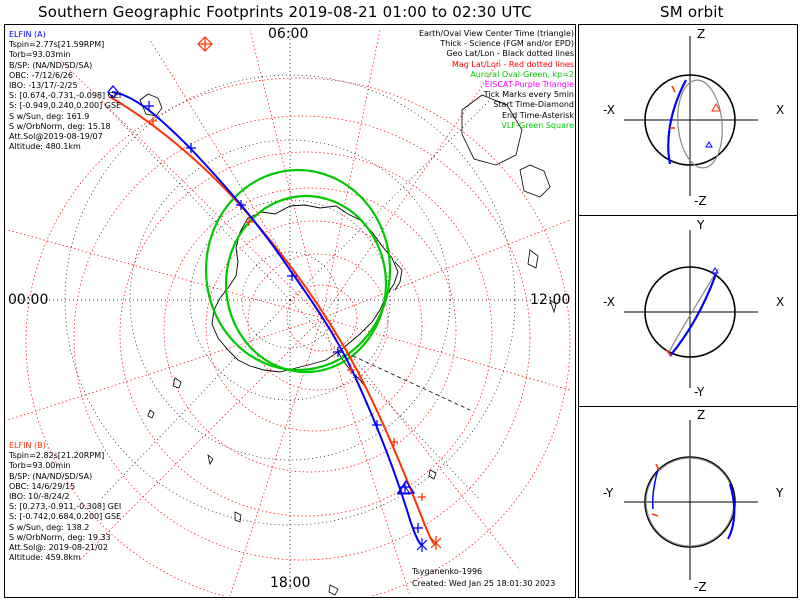 This screenshot has height=600, width=800. I want to click on orbit-panel-xy, so click(691, 309).